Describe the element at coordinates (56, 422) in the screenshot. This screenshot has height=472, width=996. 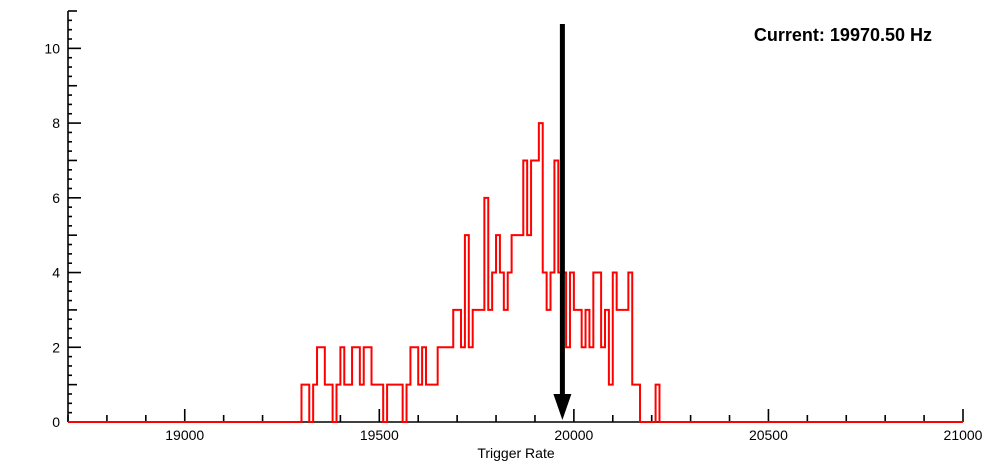
I see `y-tick-label: 0` at that location.